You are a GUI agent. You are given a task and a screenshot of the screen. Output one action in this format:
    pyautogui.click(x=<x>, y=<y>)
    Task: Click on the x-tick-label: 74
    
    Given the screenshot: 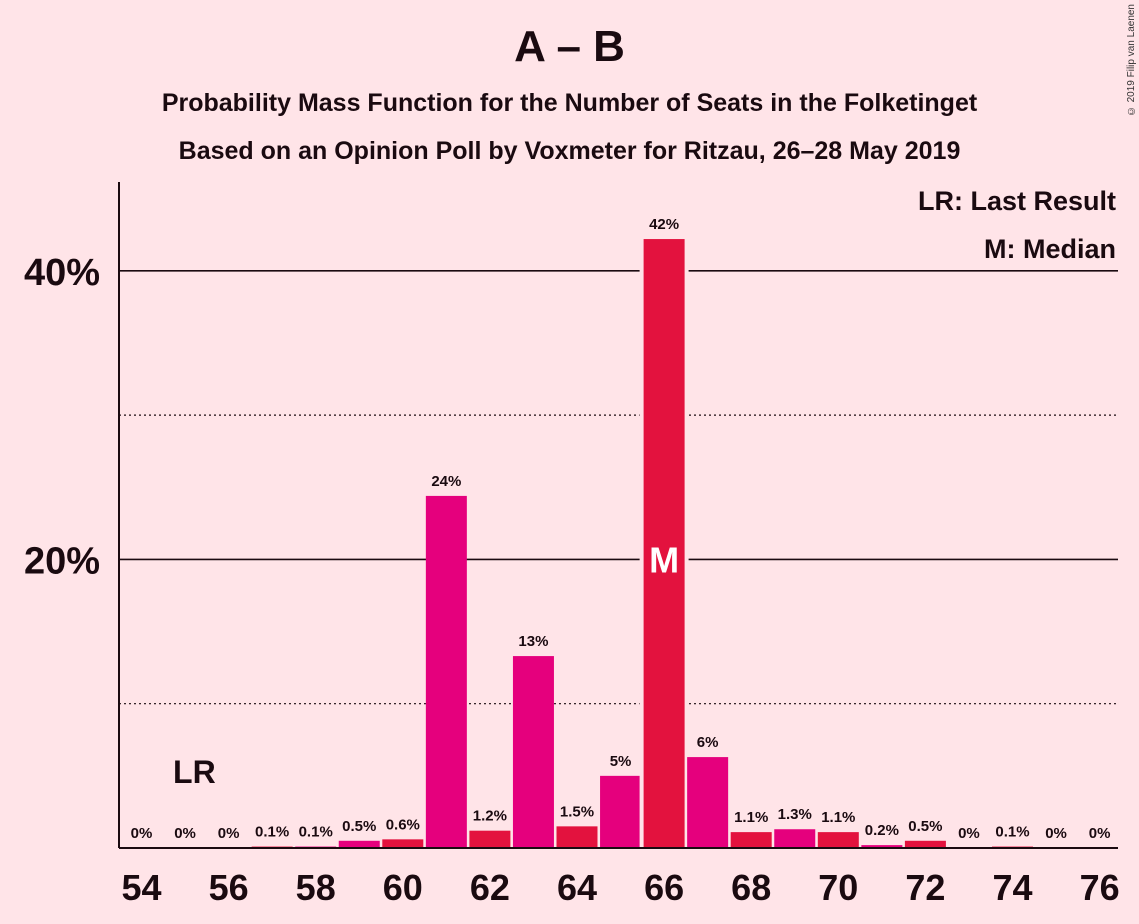 What is the action you would take?
    pyautogui.click(x=1012, y=887)
    